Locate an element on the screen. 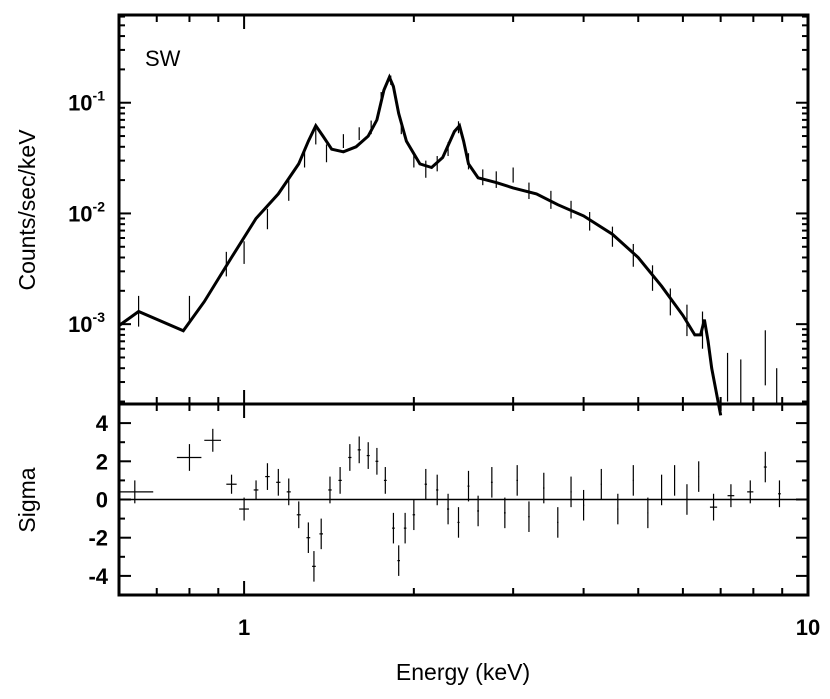 The image size is (830, 699). panel-annotation: SW is located at coordinates (163, 58).